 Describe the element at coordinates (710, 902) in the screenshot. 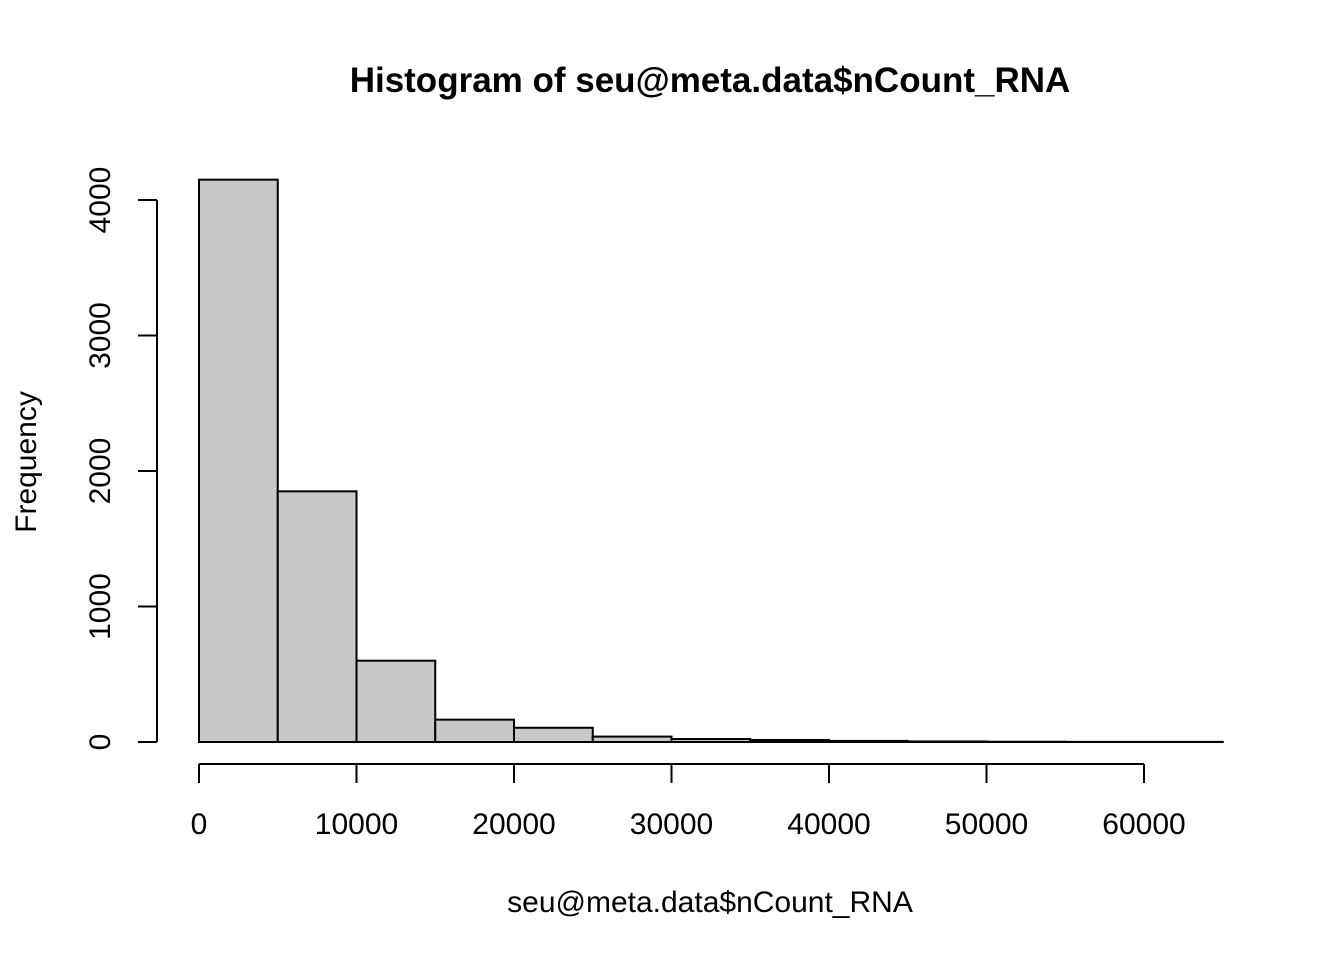

I see `x-axis-label: seu@meta.data$nCount_RNA` at that location.